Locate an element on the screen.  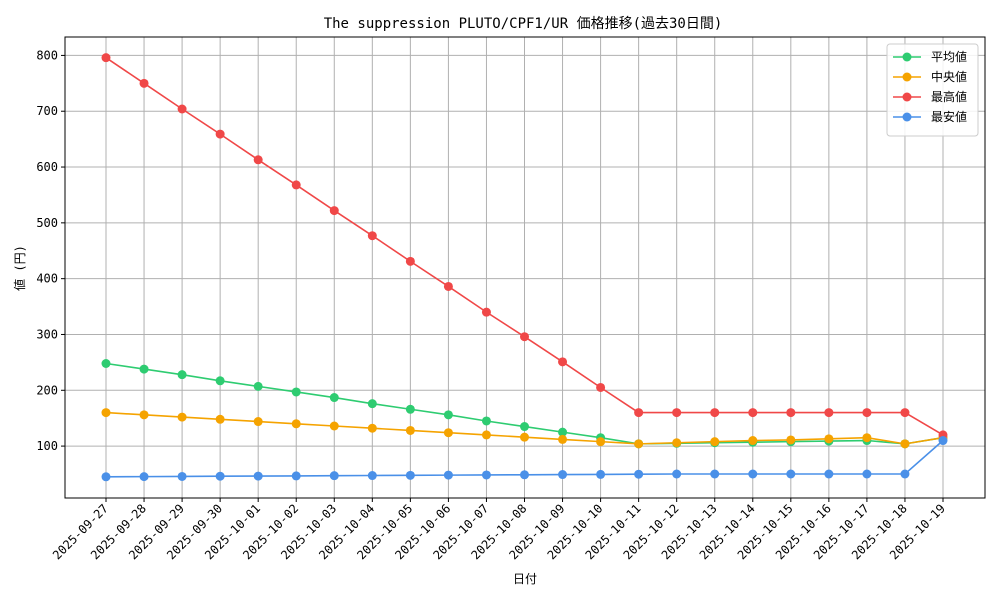
y-tick-label: 300 is located at coordinates (47, 334).